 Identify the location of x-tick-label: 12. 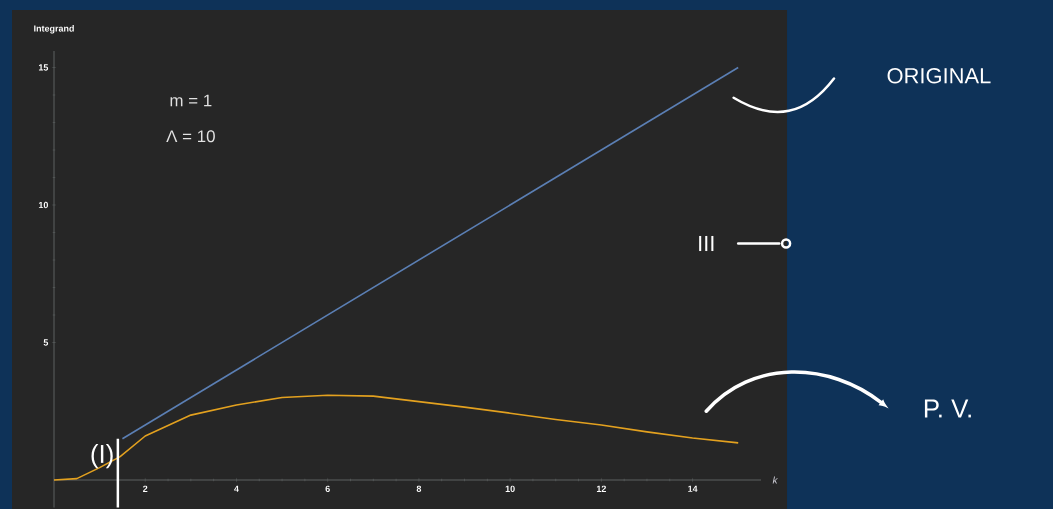
(601, 488).